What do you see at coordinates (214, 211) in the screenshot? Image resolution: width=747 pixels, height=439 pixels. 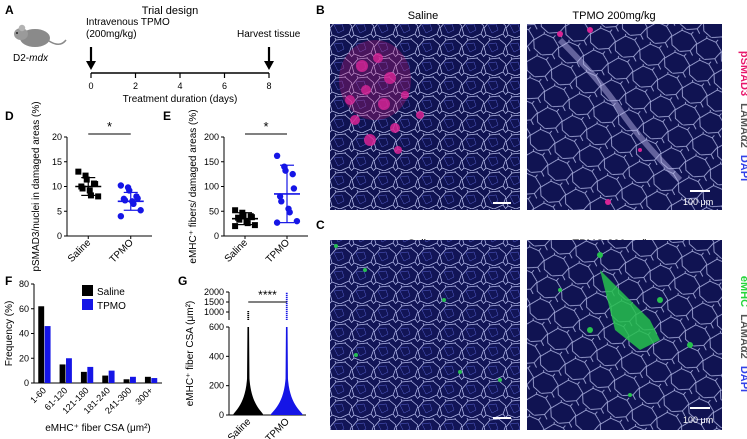 I see `y-tick-label: 50` at bounding box center [214, 211].